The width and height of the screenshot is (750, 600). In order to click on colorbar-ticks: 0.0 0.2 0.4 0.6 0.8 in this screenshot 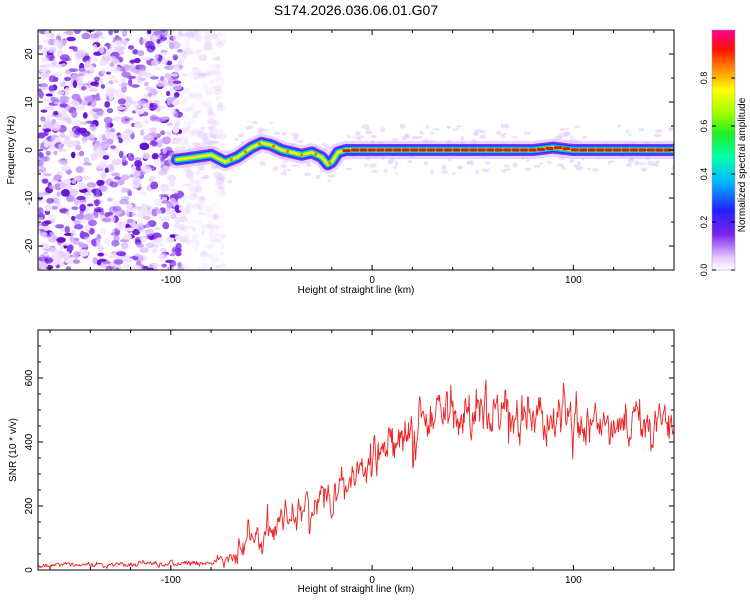, I will do `click(717, 174)`.